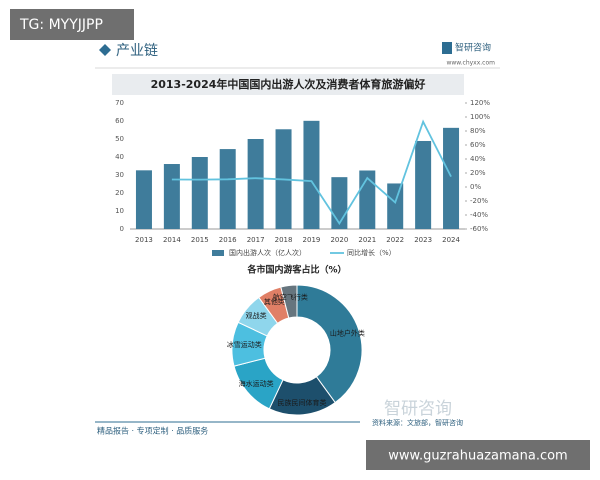 The image size is (600, 480). I want to click on x-tick-label: 2015, so click(200, 240).